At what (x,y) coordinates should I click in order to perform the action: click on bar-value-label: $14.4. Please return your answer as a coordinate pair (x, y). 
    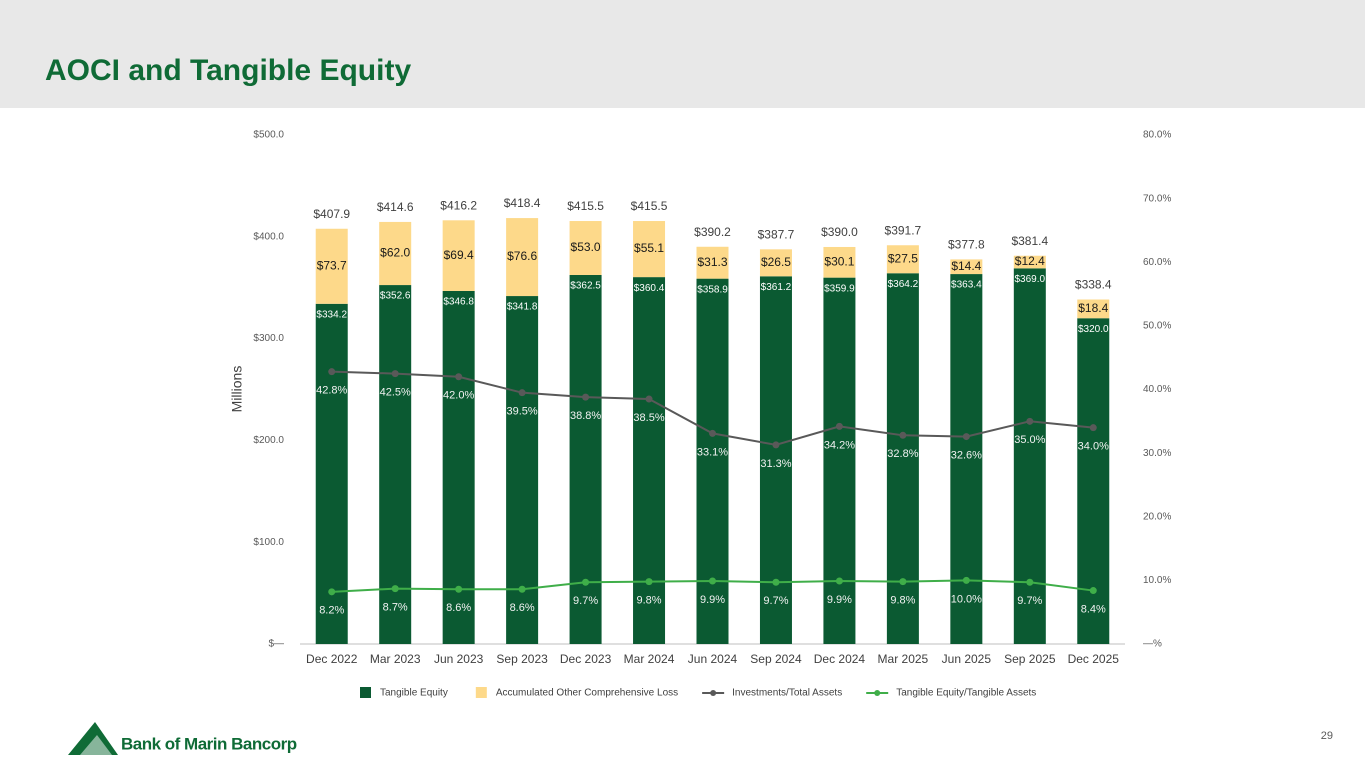
    Looking at the image, I should click on (966, 266).